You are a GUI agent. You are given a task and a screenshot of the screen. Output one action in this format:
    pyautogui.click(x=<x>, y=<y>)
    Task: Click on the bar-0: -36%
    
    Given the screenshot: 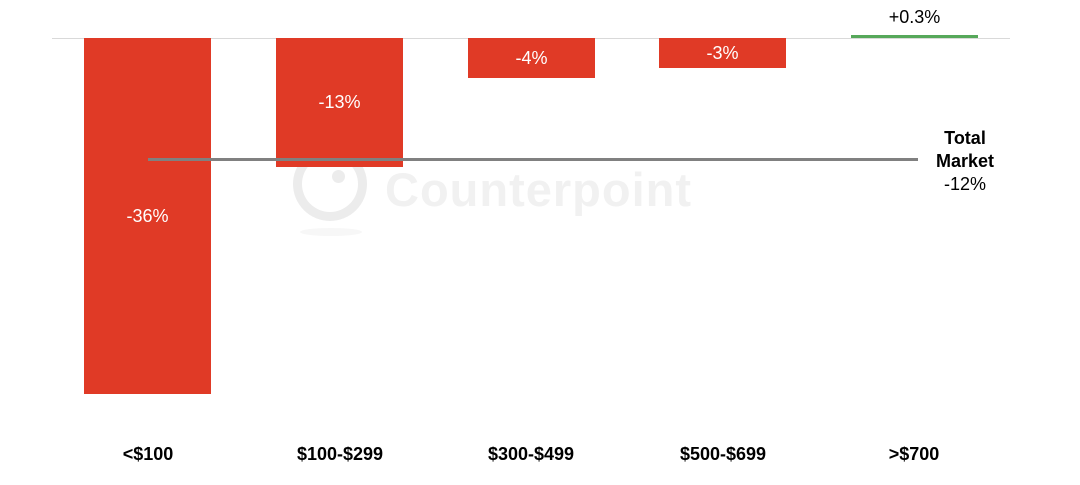 What is the action you would take?
    pyautogui.click(x=147, y=216)
    